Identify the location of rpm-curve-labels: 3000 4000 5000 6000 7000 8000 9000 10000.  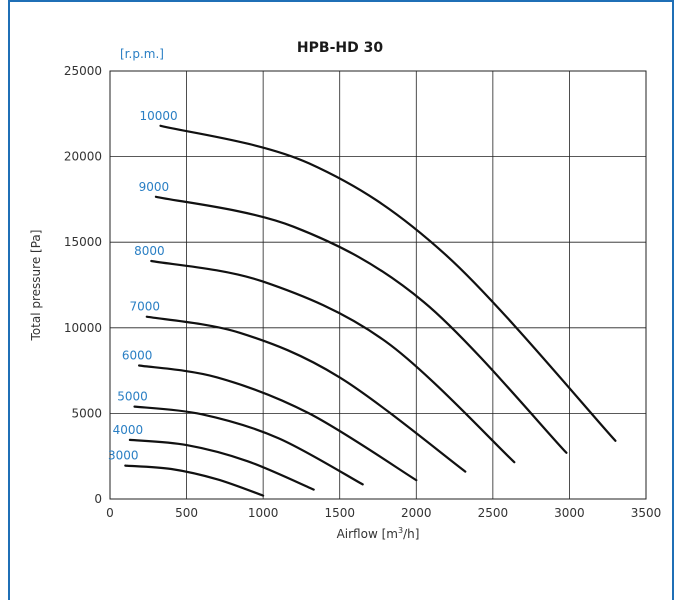
(143, 286).